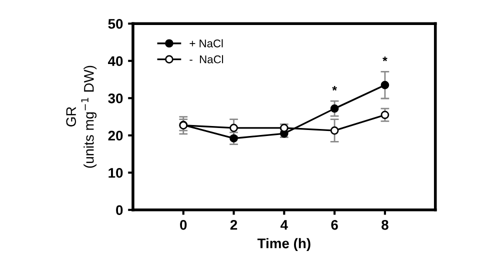 This screenshot has height=278, width=480. What do you see at coordinates (183, 225) in the screenshot?
I see `x-tick-label: 0` at bounding box center [183, 225].